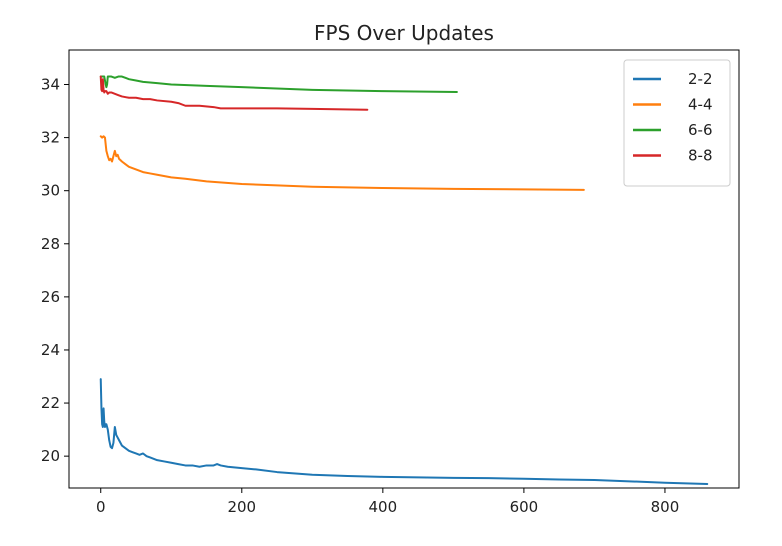 This screenshot has height=546, width=782. Describe the element at coordinates (383, 507) in the screenshot. I see `x-tick-label: 400` at that location.